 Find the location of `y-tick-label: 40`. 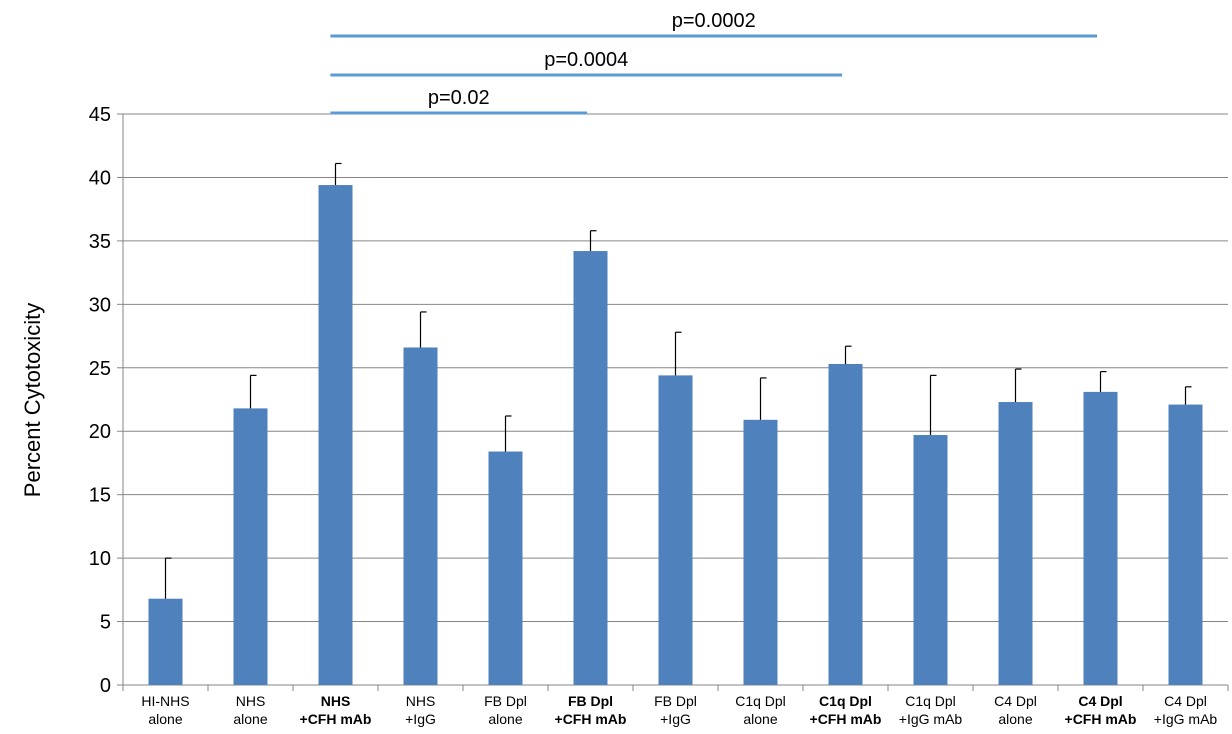

y-tick-label: 40 is located at coordinates (100, 178).